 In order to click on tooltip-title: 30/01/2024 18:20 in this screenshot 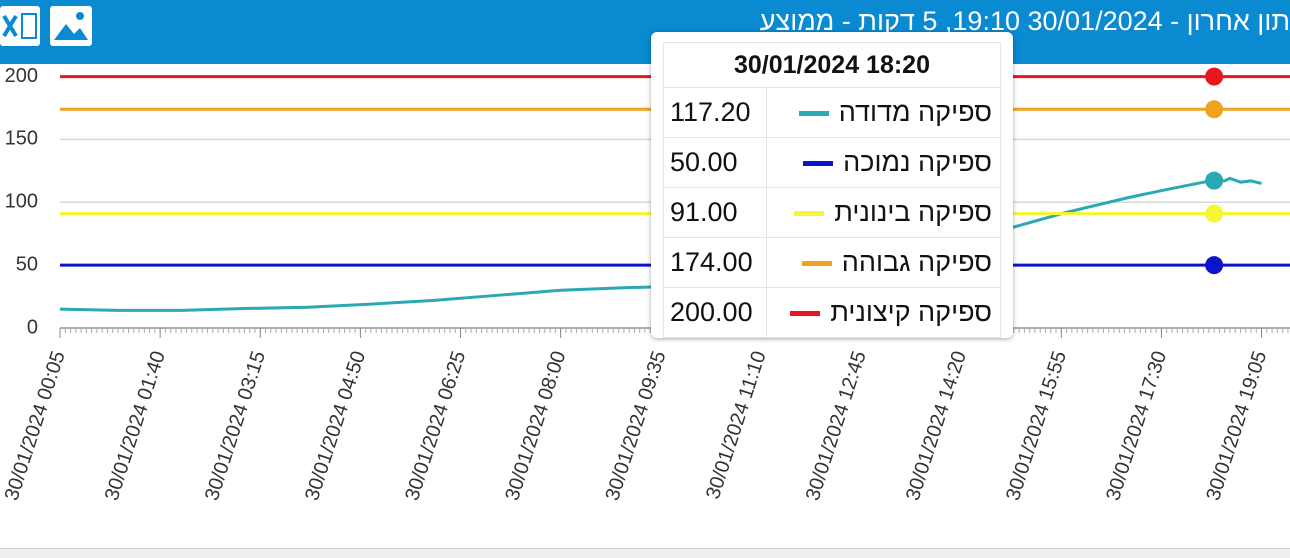, I will do `click(832, 65)`.